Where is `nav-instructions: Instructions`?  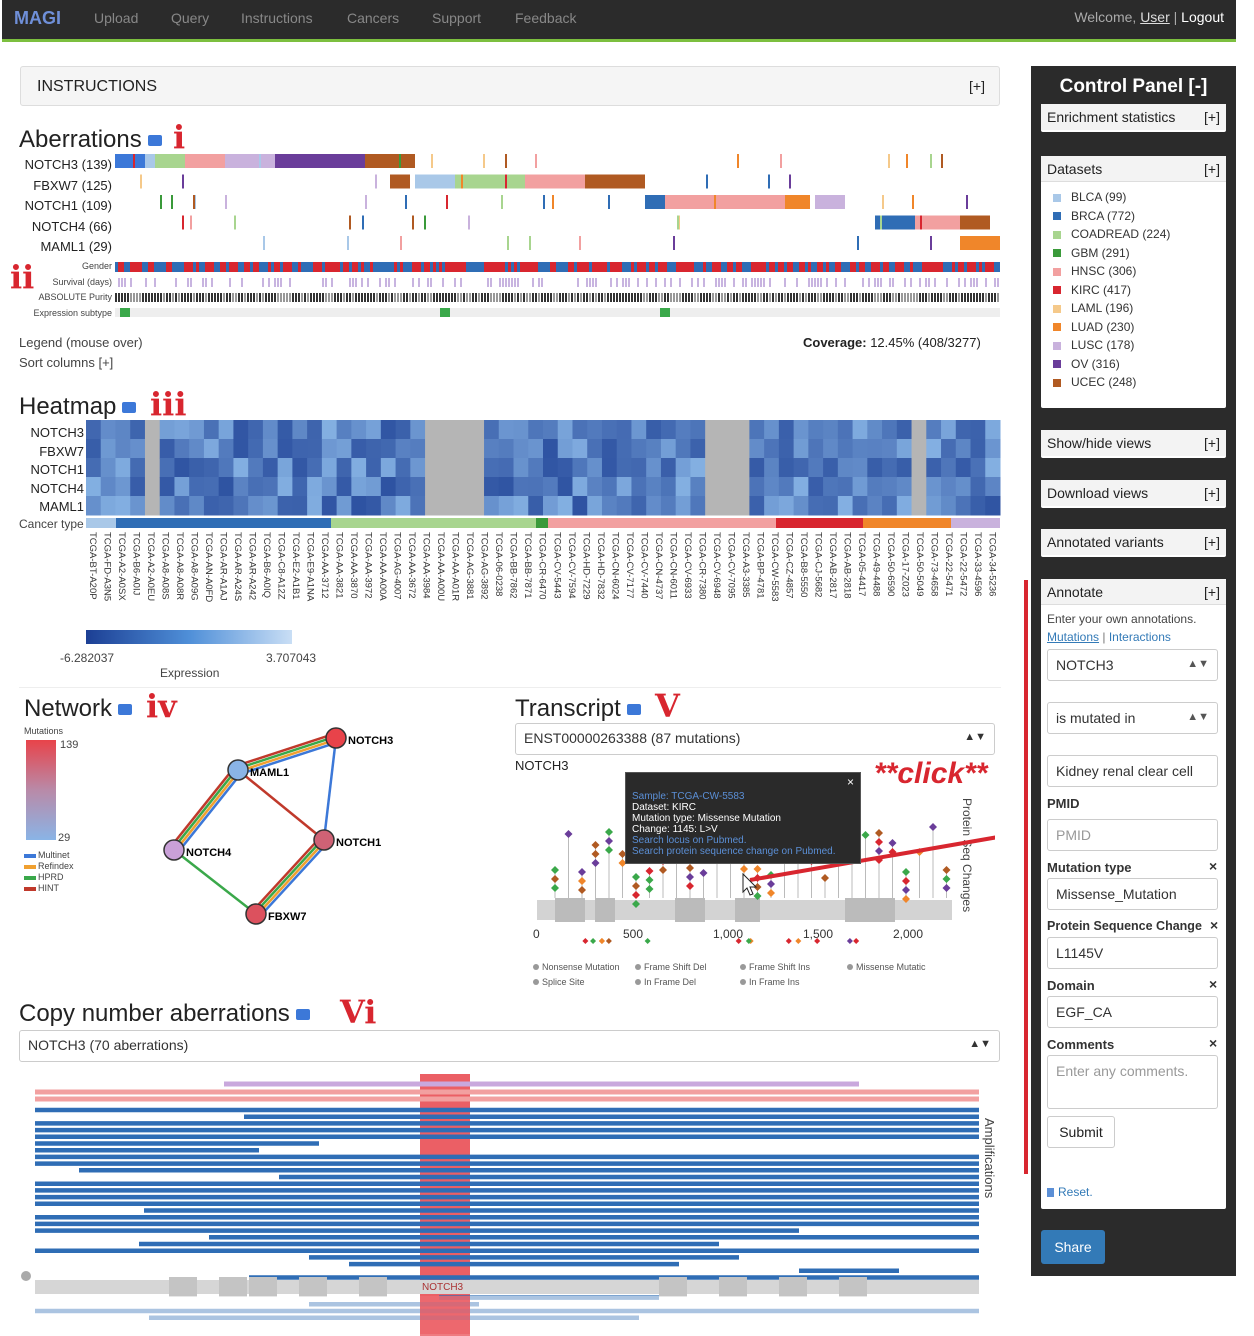
nav-instructions: Instructions is located at coordinates (277, 18).